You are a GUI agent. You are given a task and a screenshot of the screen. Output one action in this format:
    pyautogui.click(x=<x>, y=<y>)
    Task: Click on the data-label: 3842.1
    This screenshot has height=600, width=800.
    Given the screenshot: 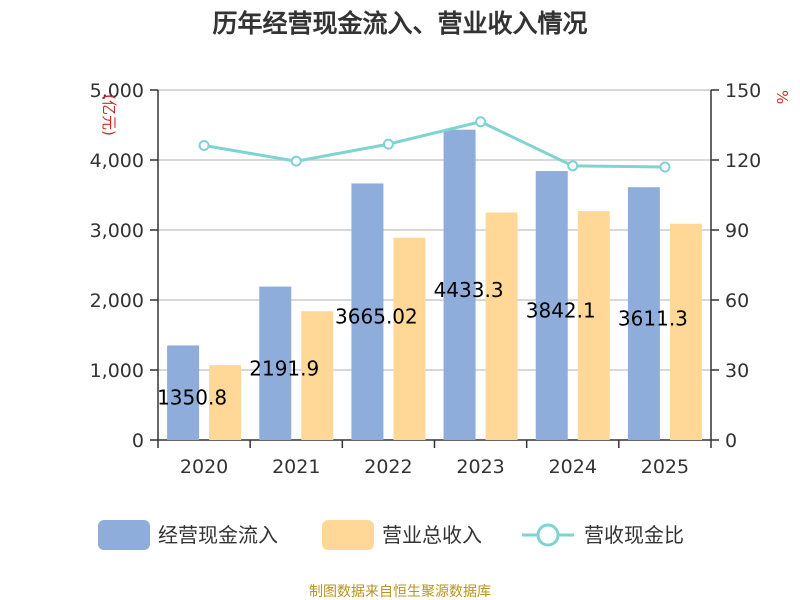 What is the action you would take?
    pyautogui.click(x=561, y=311)
    